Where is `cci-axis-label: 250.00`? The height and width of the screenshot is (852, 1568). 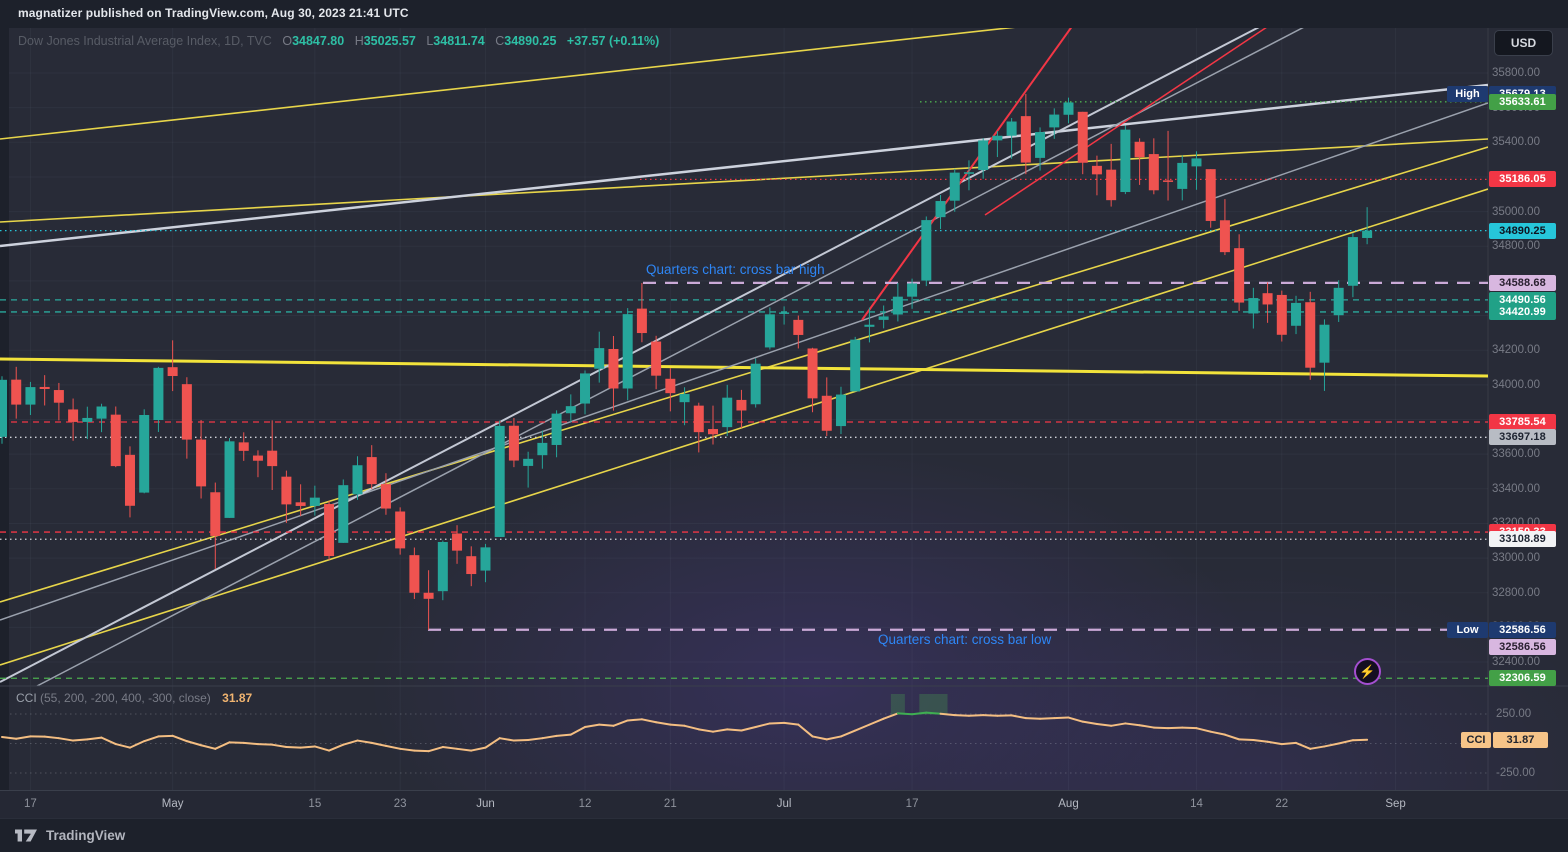
cci-axis-label: 250.00 is located at coordinates (1514, 714).